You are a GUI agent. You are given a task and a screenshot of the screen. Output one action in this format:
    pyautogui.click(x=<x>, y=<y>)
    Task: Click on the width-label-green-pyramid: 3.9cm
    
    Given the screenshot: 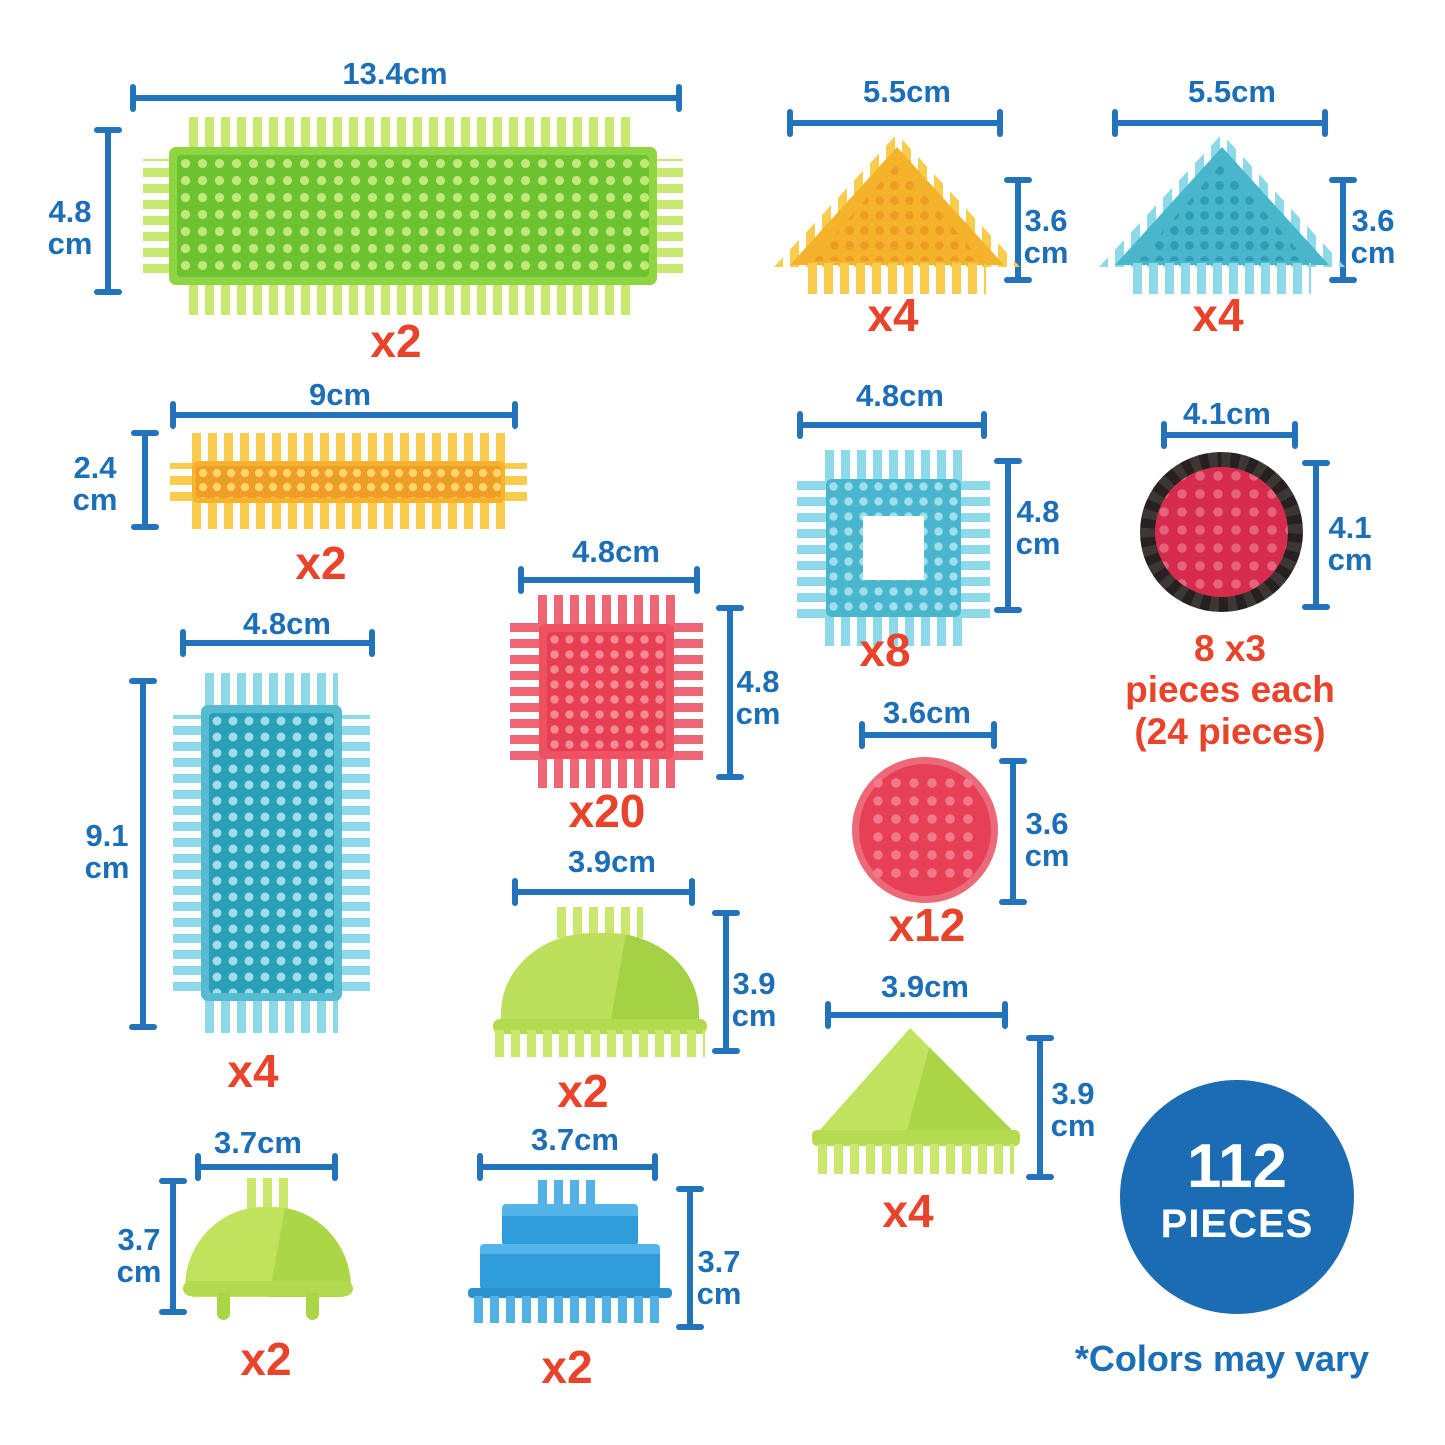 What is the action you would take?
    pyautogui.click(x=925, y=986)
    